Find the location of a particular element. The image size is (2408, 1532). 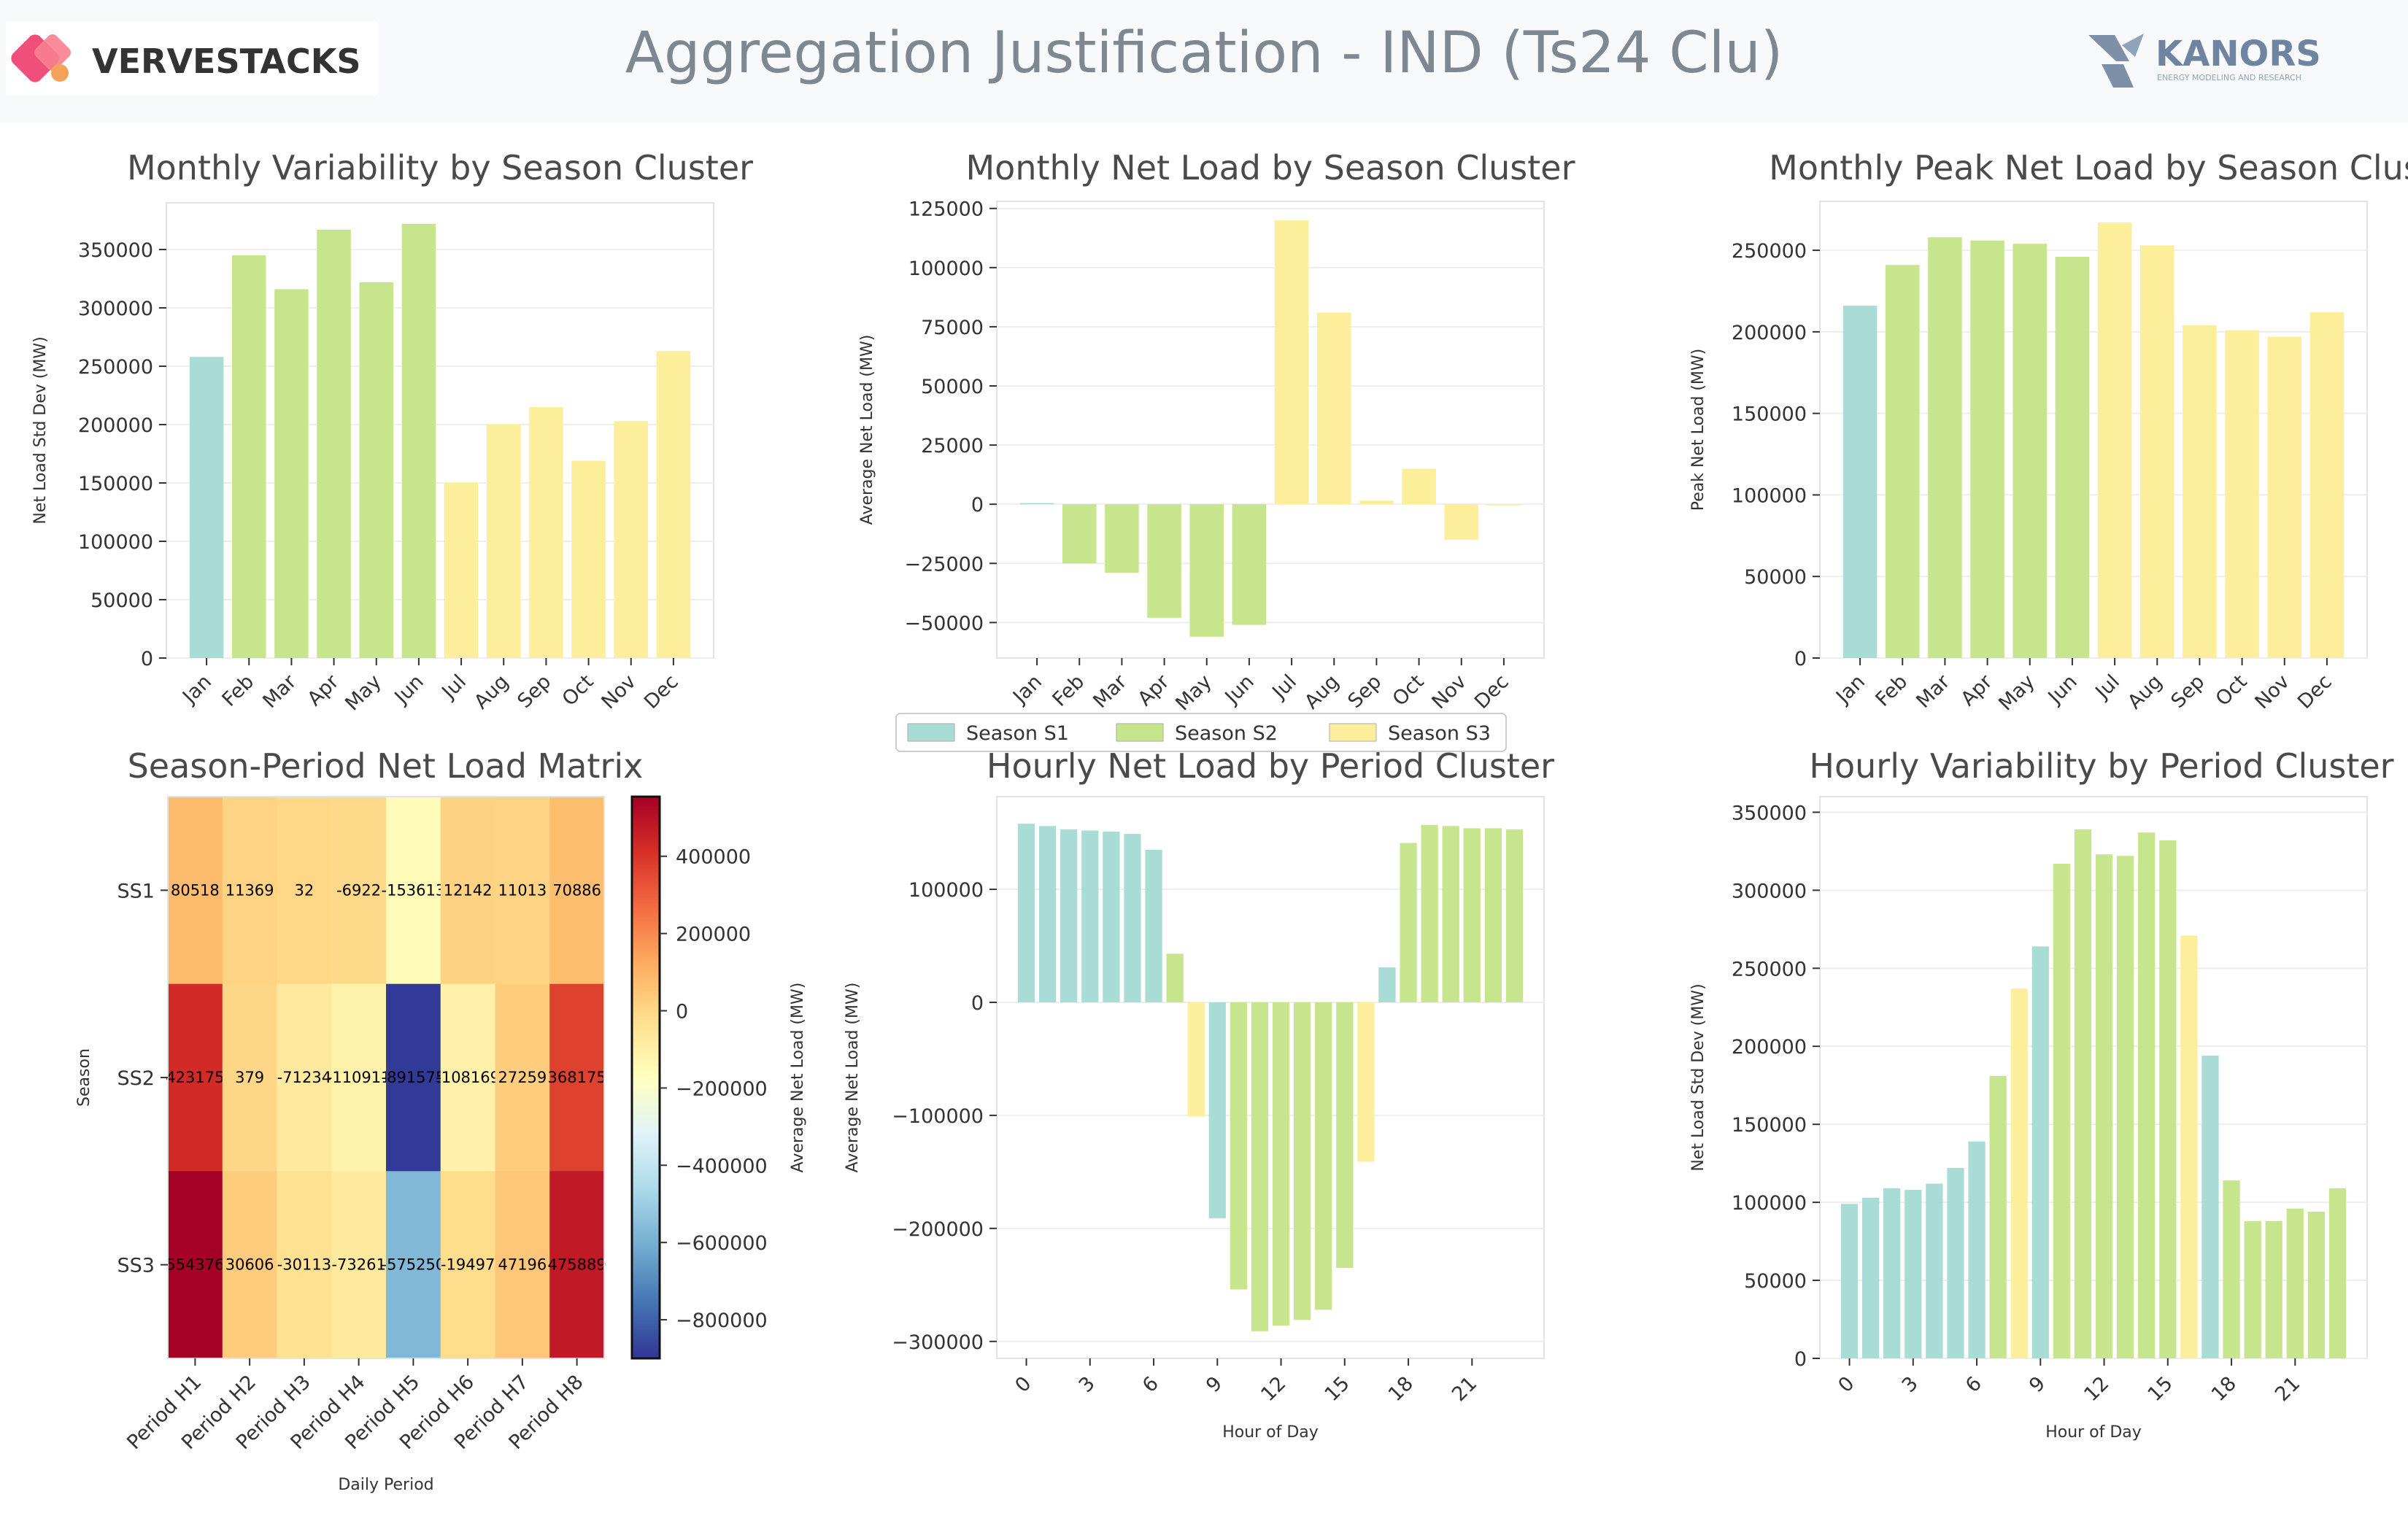

y-axis-label: Net Load Std Dev (MW) is located at coordinates (40, 430).